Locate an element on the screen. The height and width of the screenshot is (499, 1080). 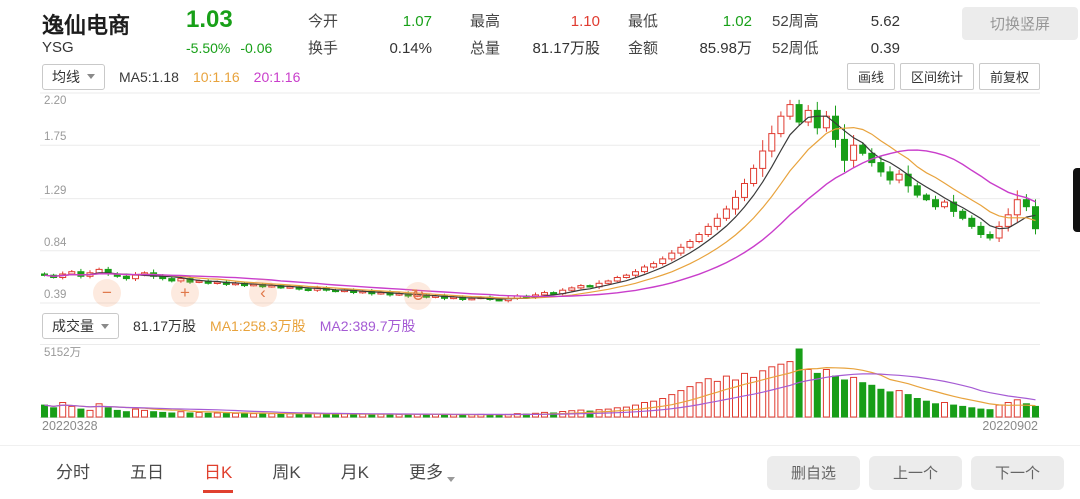
volume-chart is located at coordinates (540, 381).